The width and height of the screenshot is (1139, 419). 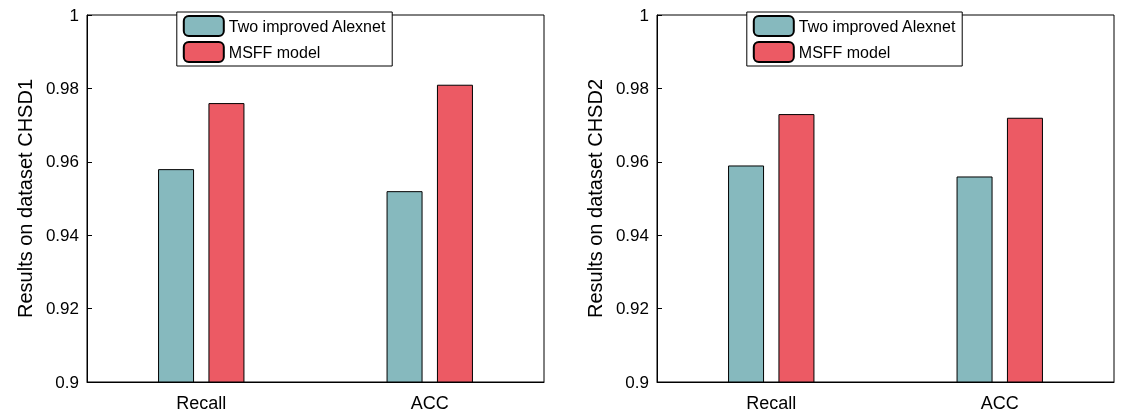 What do you see at coordinates (25, 198) in the screenshot?
I see `y-axis-title: Results on dataset CHSD1` at bounding box center [25, 198].